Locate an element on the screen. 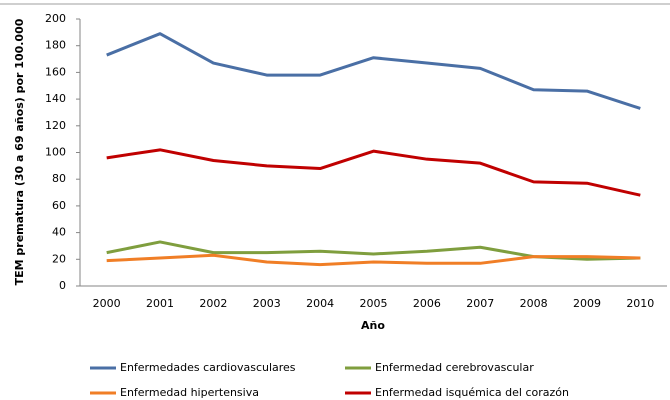 This screenshot has height=400, width=670. y-tick-label: 40 is located at coordinates (59, 232).